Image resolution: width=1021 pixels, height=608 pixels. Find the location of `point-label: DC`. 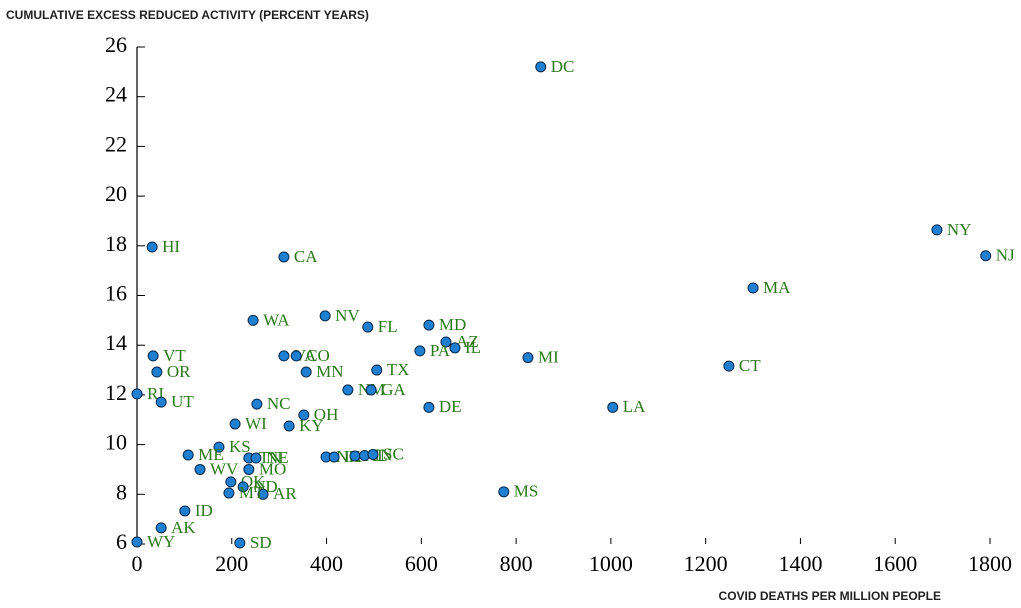

point-label: DC is located at coordinates (563, 66).